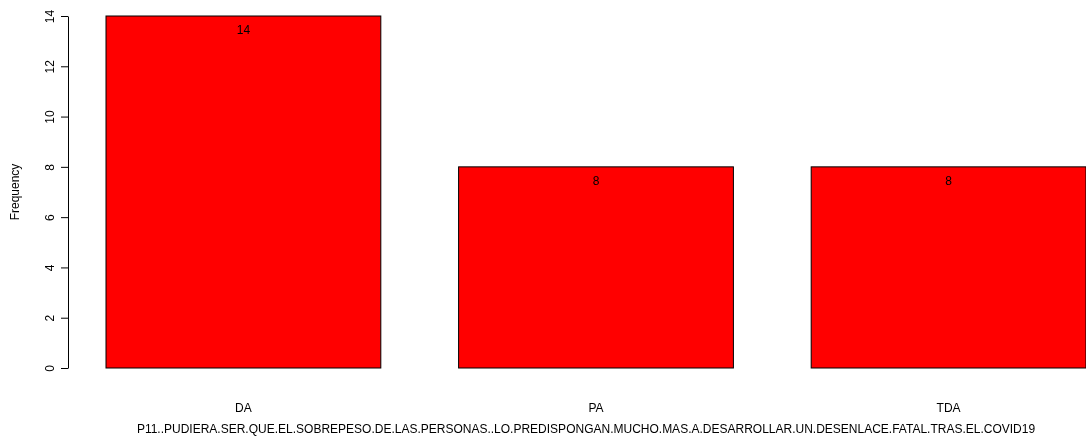  I want to click on y-tick-label: 2, so click(50, 318).